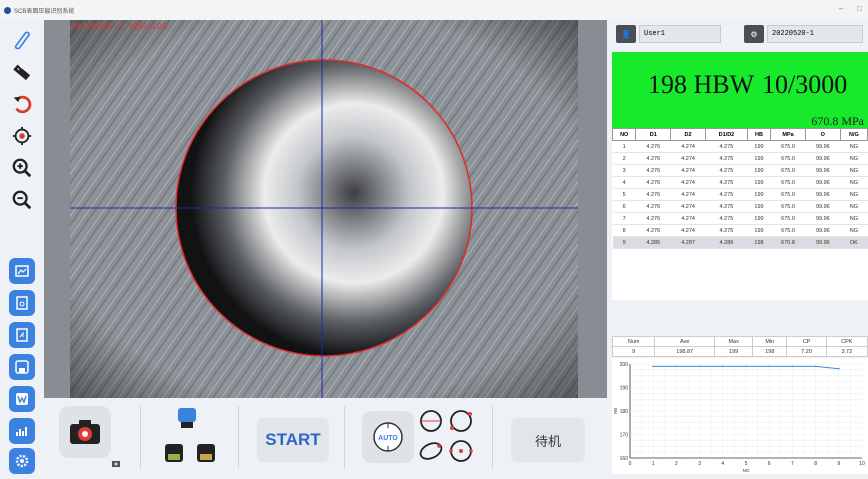 This screenshot has height=479, width=868. What do you see at coordinates (740, 230) in the screenshot?
I see `table-row: 8 4.276 4.274 4.275 199 675.0 99.96 NG` at bounding box center [740, 230].